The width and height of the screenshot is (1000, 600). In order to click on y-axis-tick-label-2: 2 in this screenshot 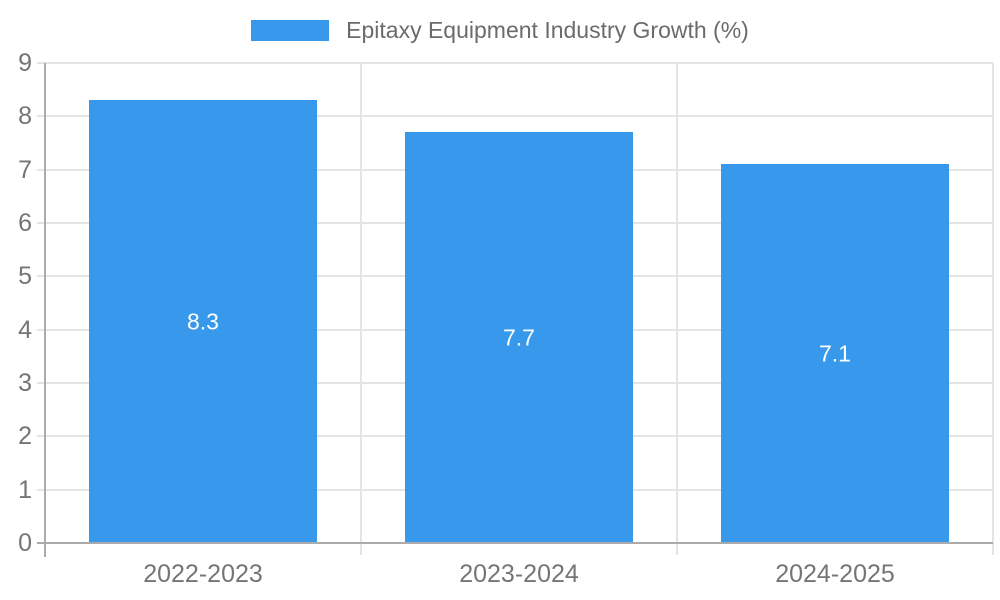, I will do `click(25, 436)`.